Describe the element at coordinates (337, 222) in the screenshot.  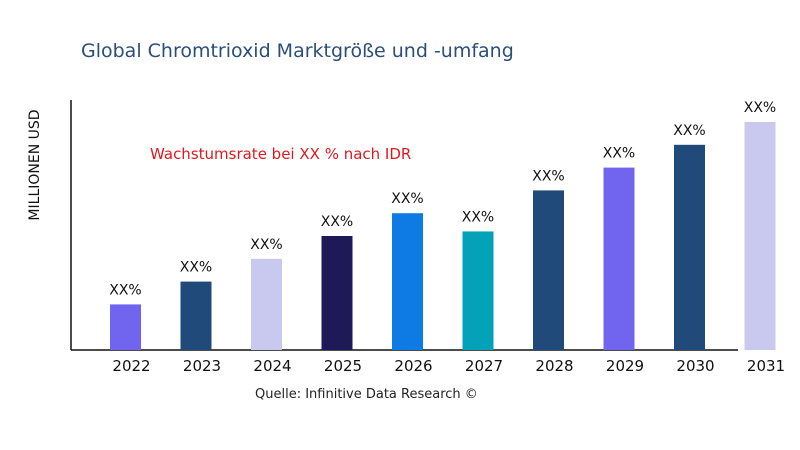
I see `data-label-2025: XX%` at that location.